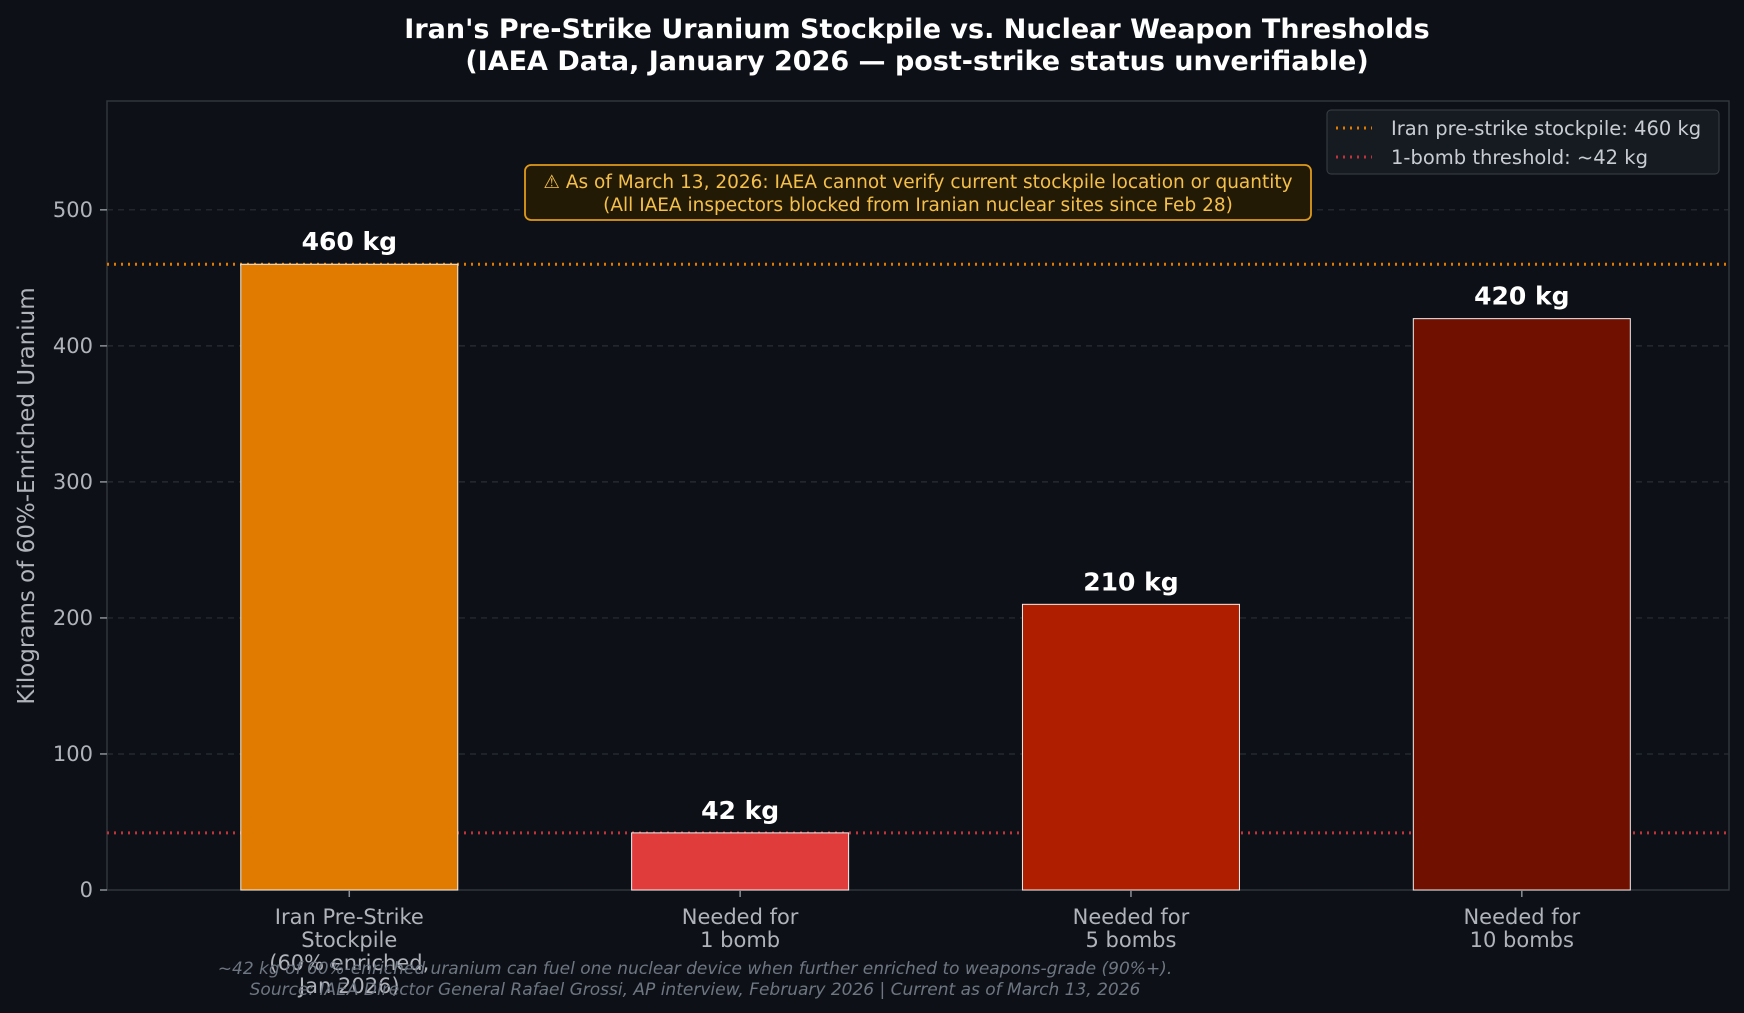 The image size is (1744, 1013). Describe the element at coordinates (73, 754) in the screenshot. I see `y-tick-label: 100` at that location.